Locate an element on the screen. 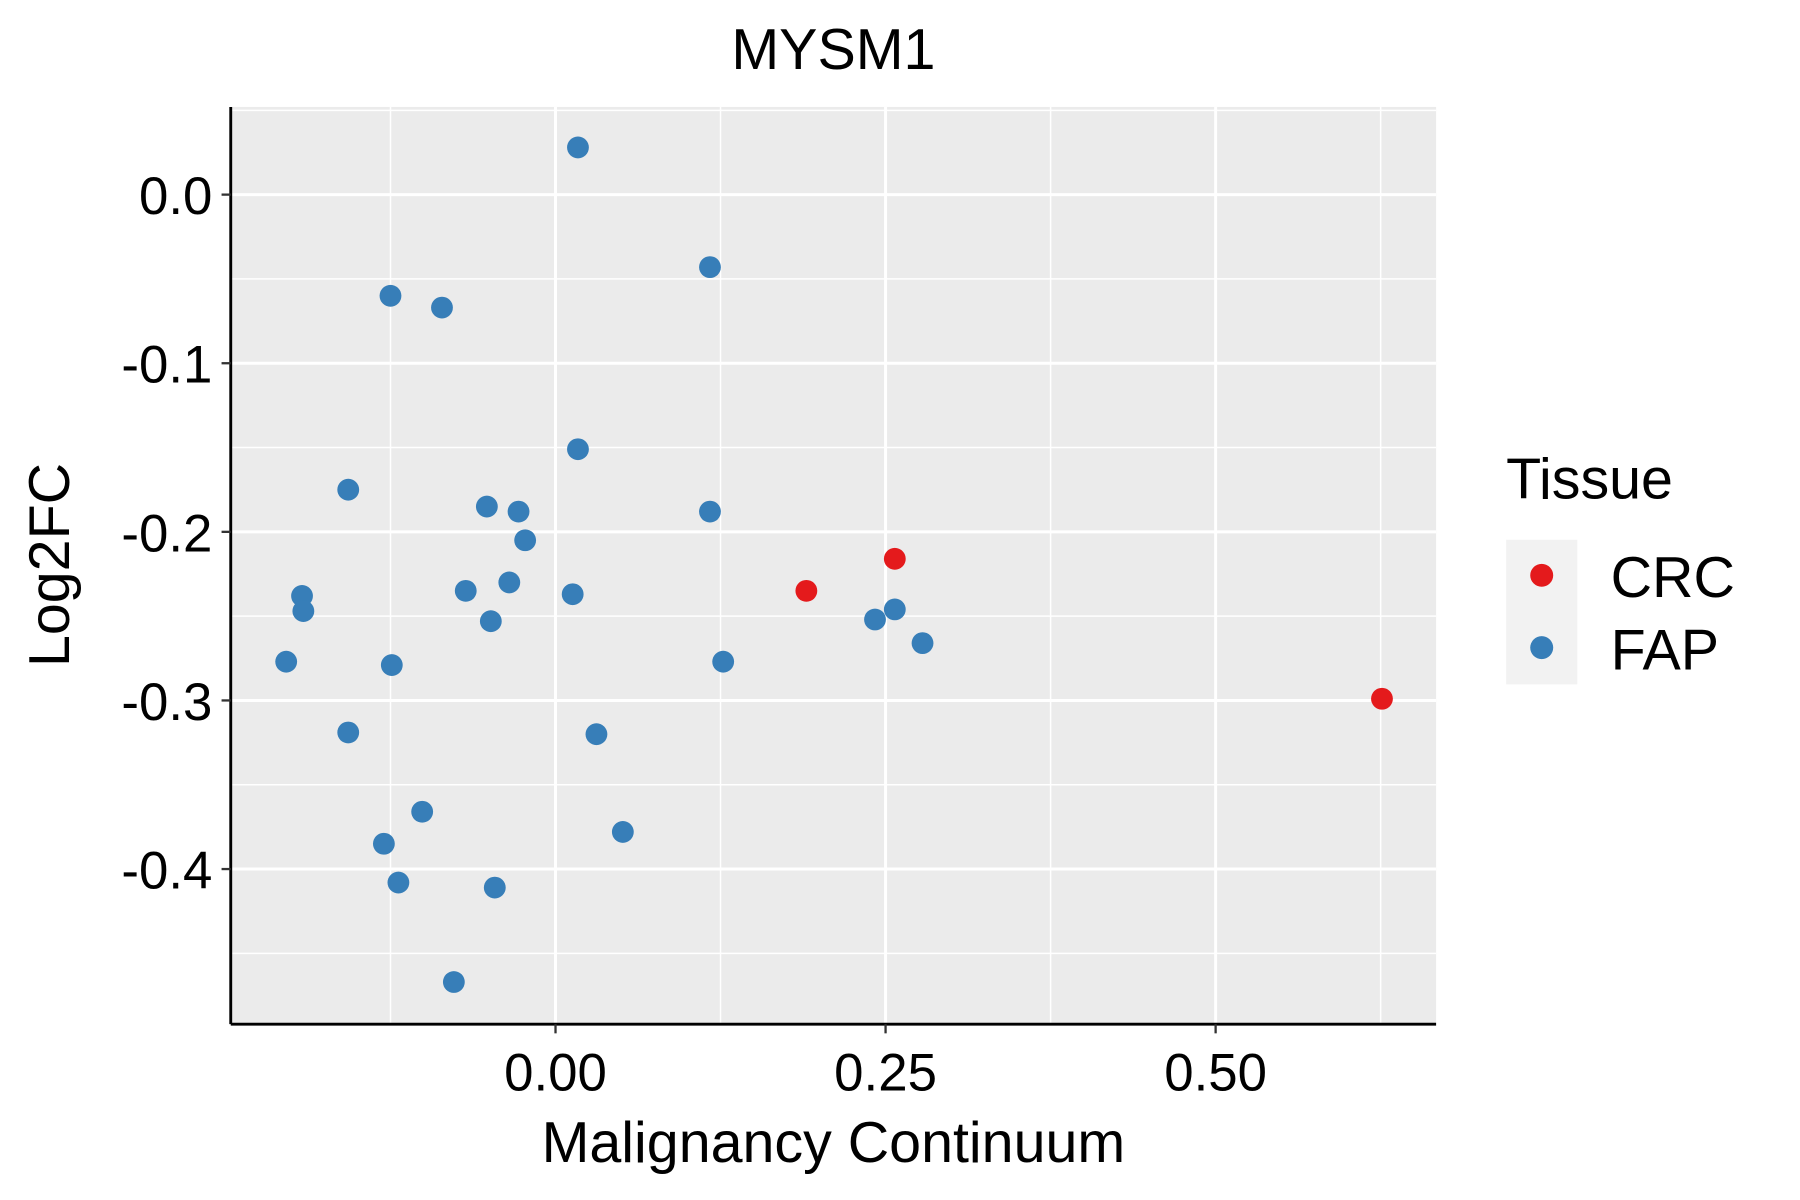 This screenshot has width=1800, height=1200. legend-title: Tissue is located at coordinates (1589, 479).